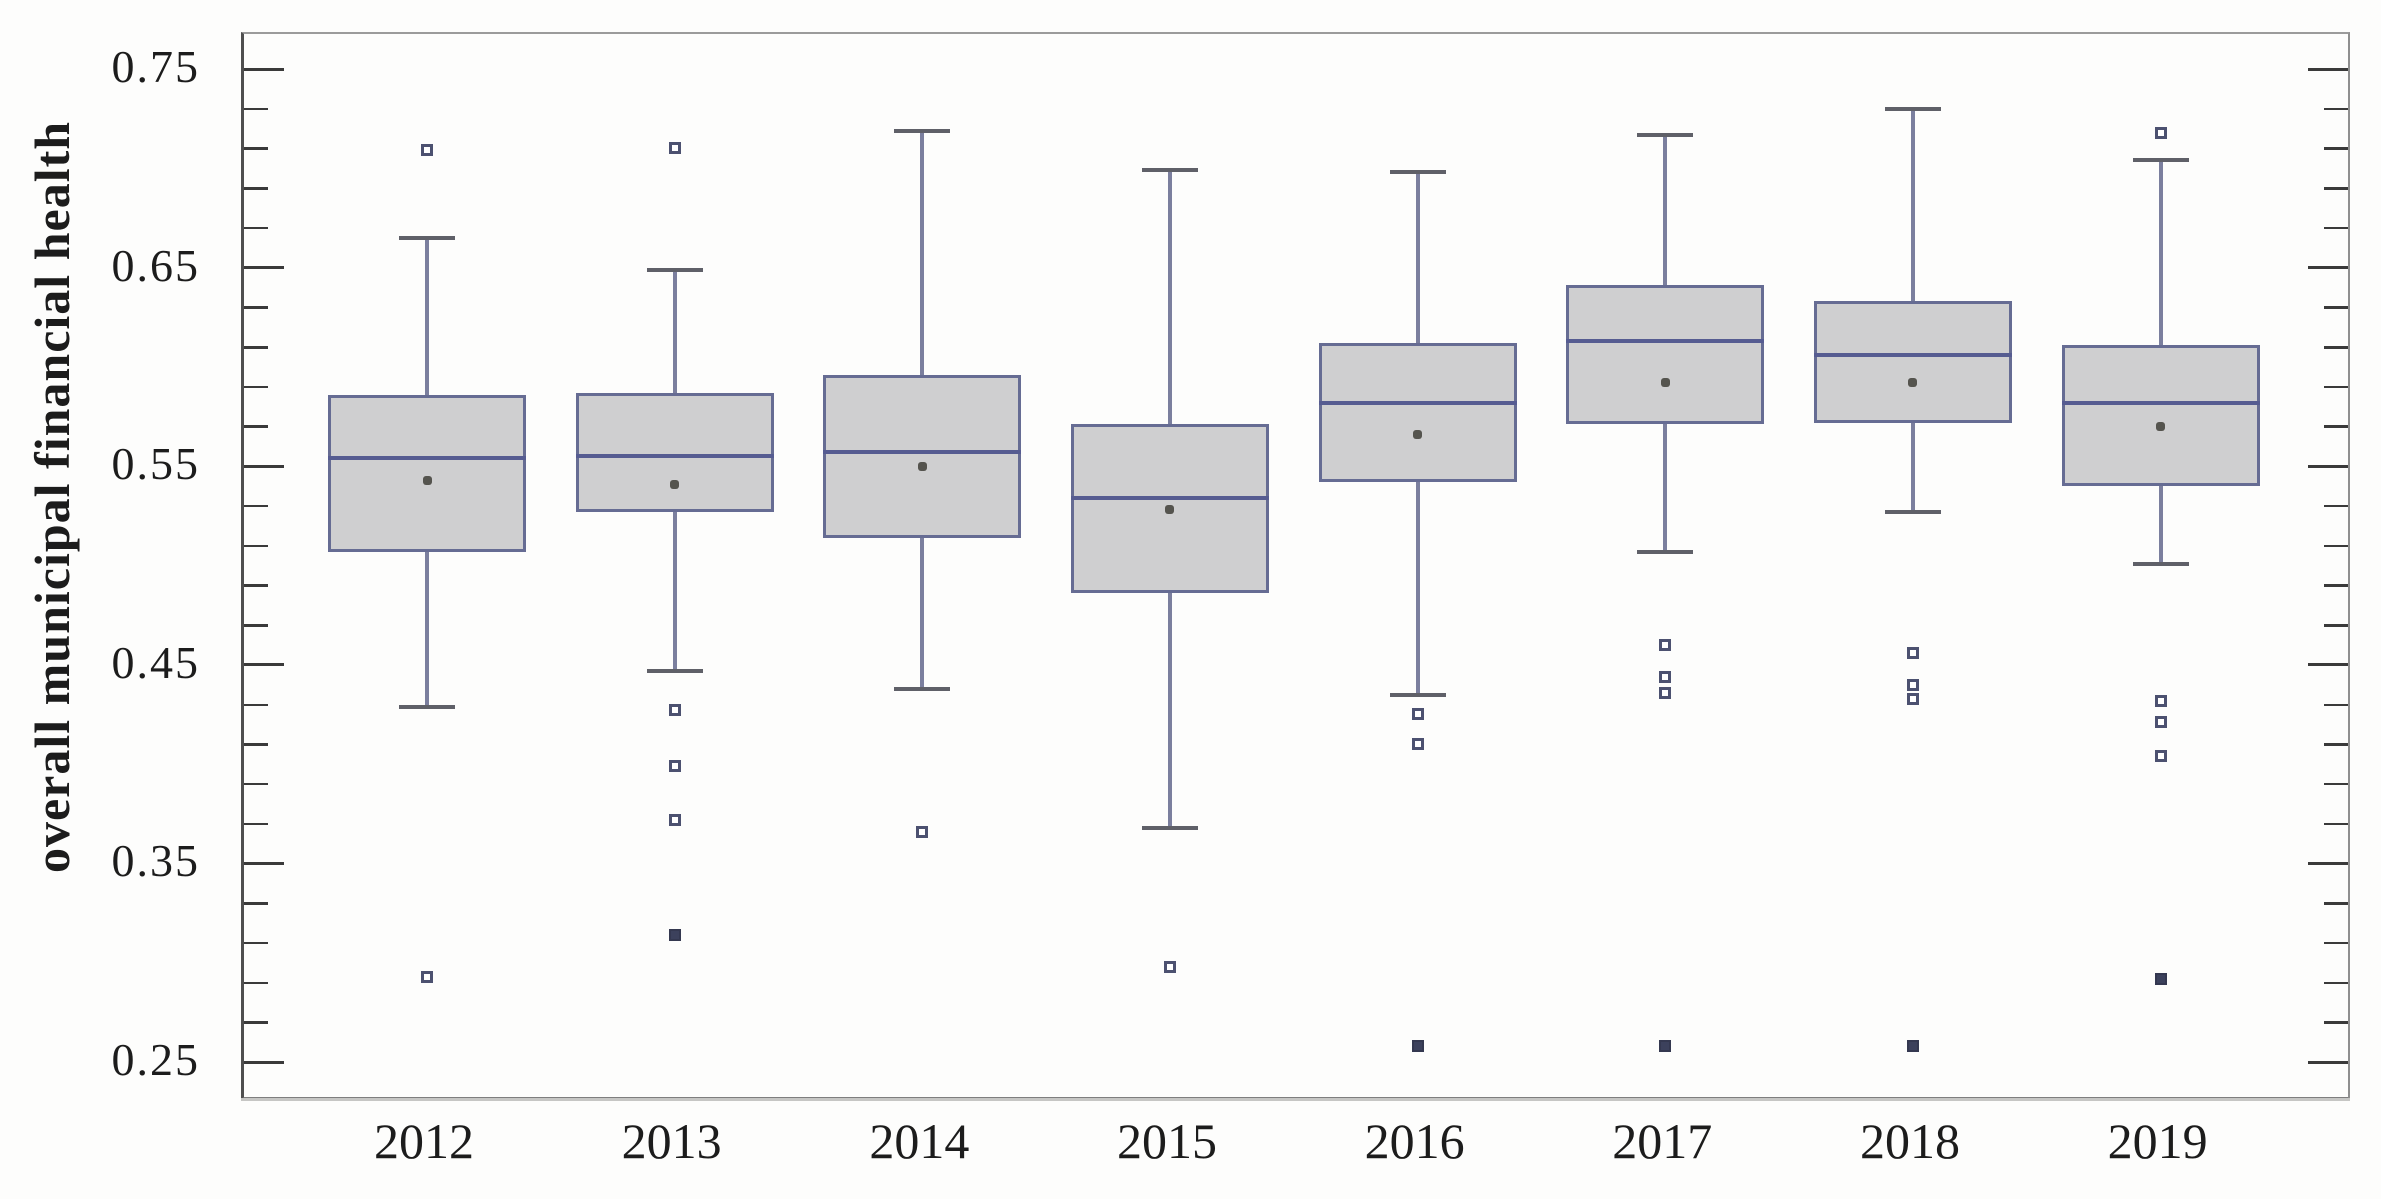 The image size is (2381, 1199). Describe the element at coordinates (674, 934) in the screenshot. I see `outlier-filled-2013` at that location.